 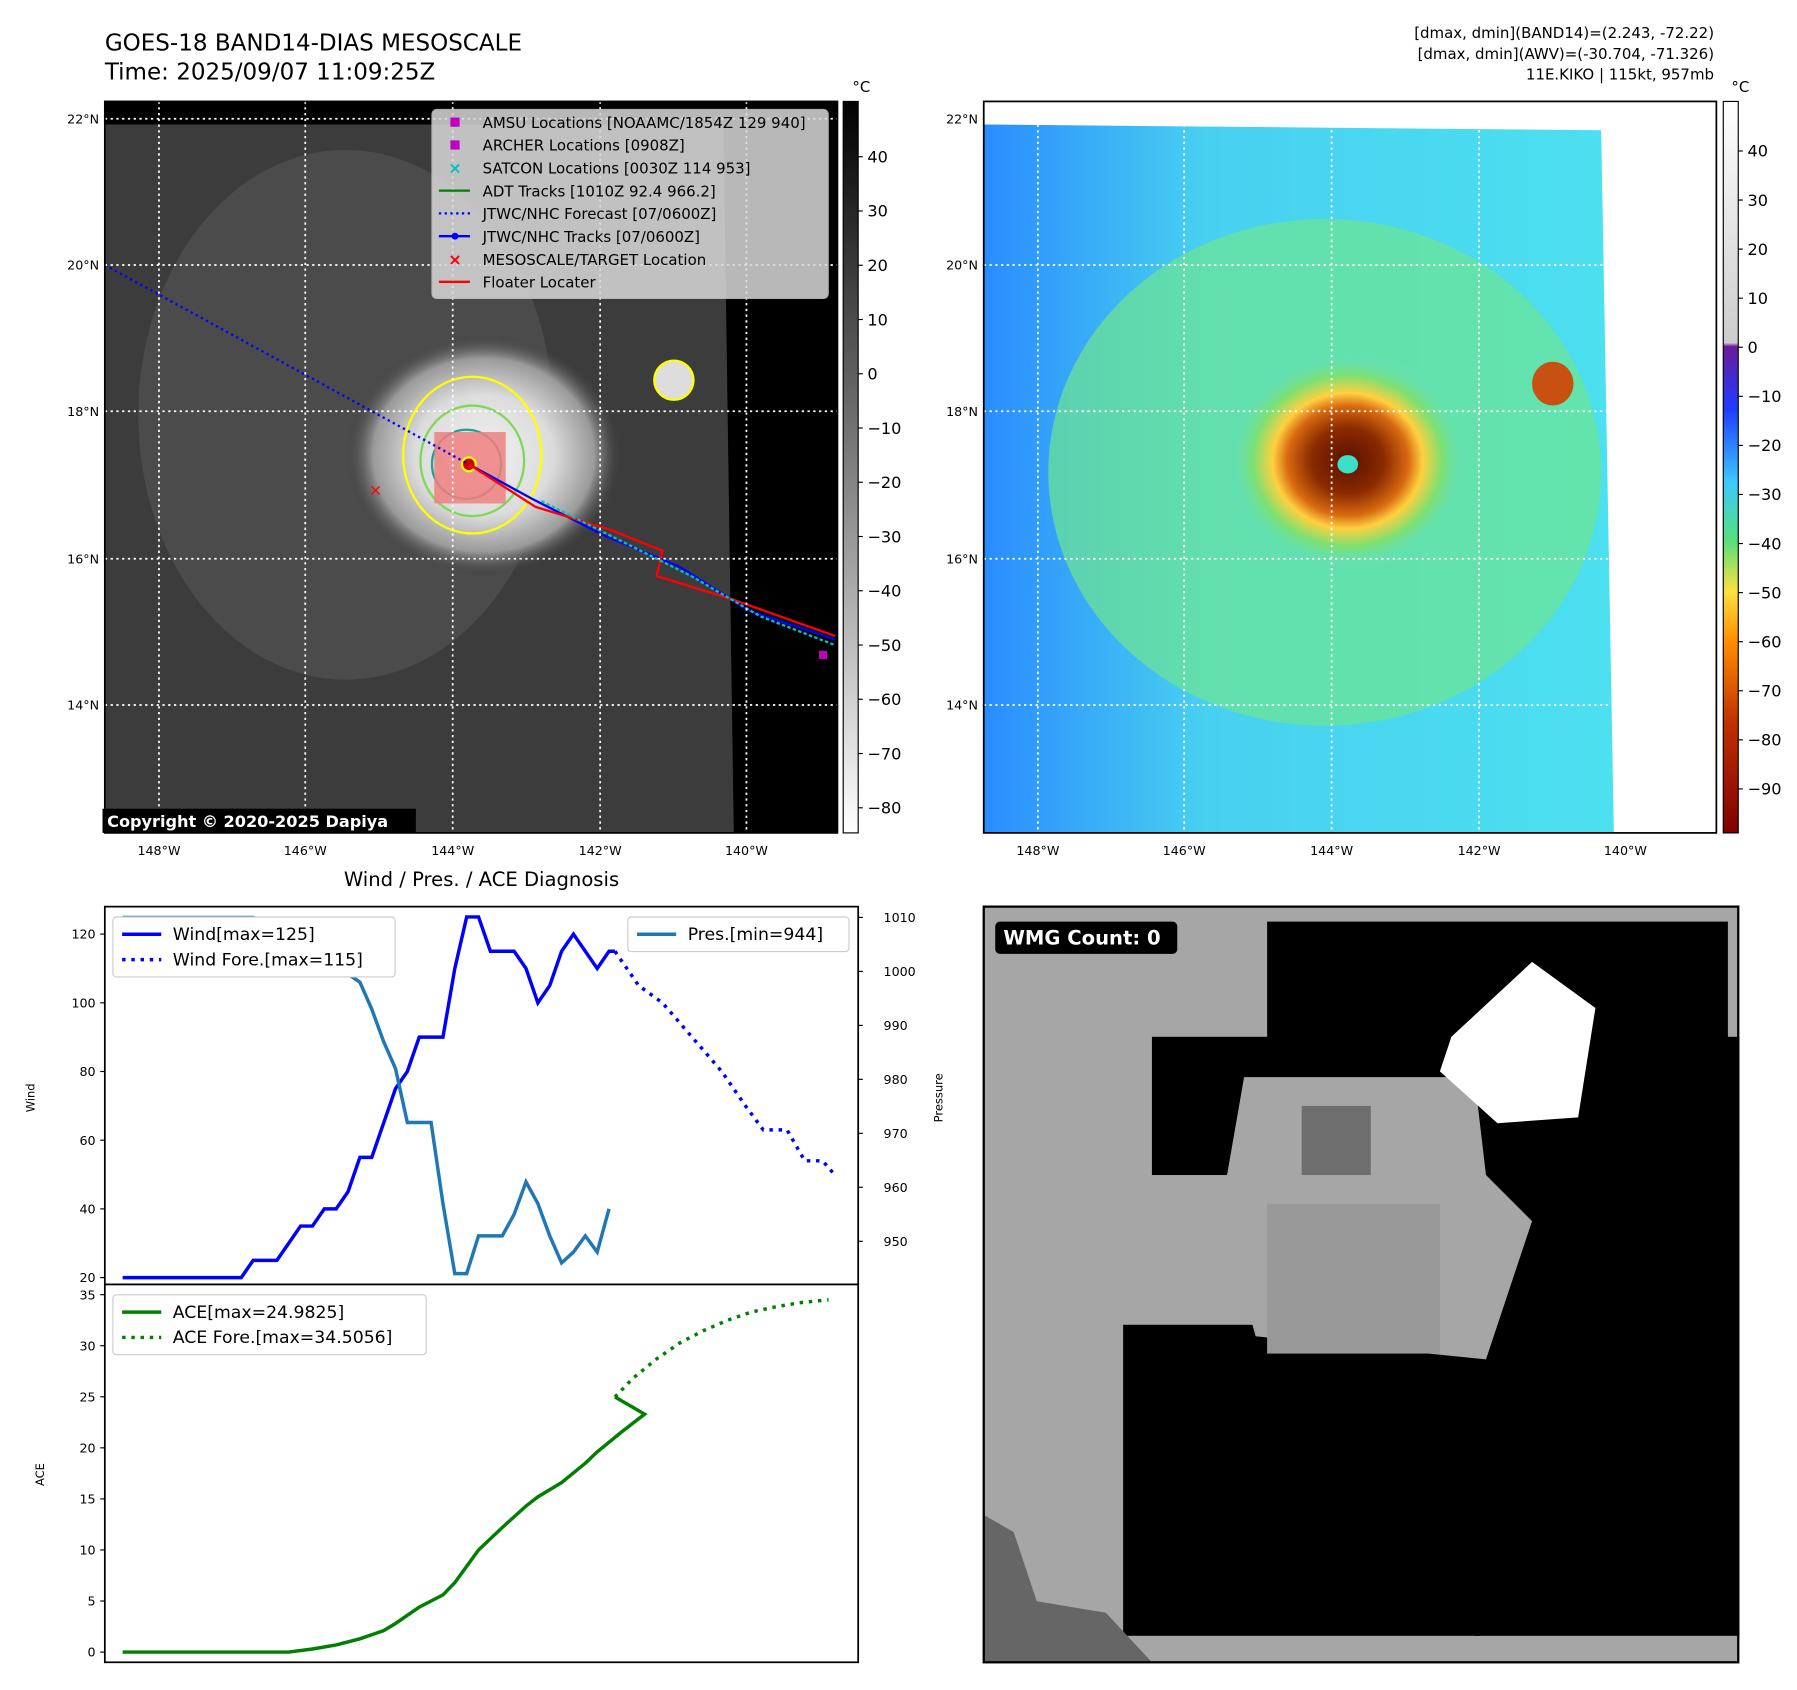 What do you see at coordinates (40, 1474) in the screenshot?
I see `ace-axis-label: ACE` at bounding box center [40, 1474].